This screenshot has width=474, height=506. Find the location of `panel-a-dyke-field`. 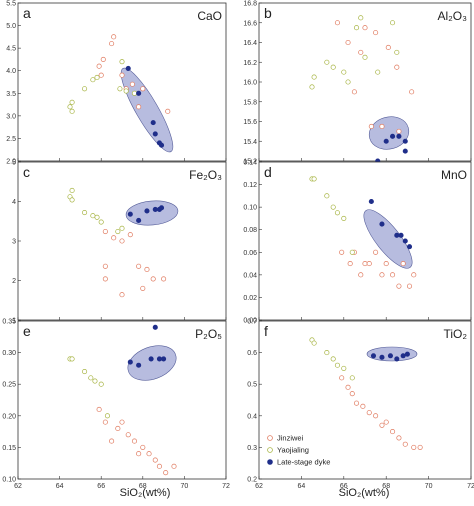

panel-a-dyke-field is located at coordinates (147, 110).